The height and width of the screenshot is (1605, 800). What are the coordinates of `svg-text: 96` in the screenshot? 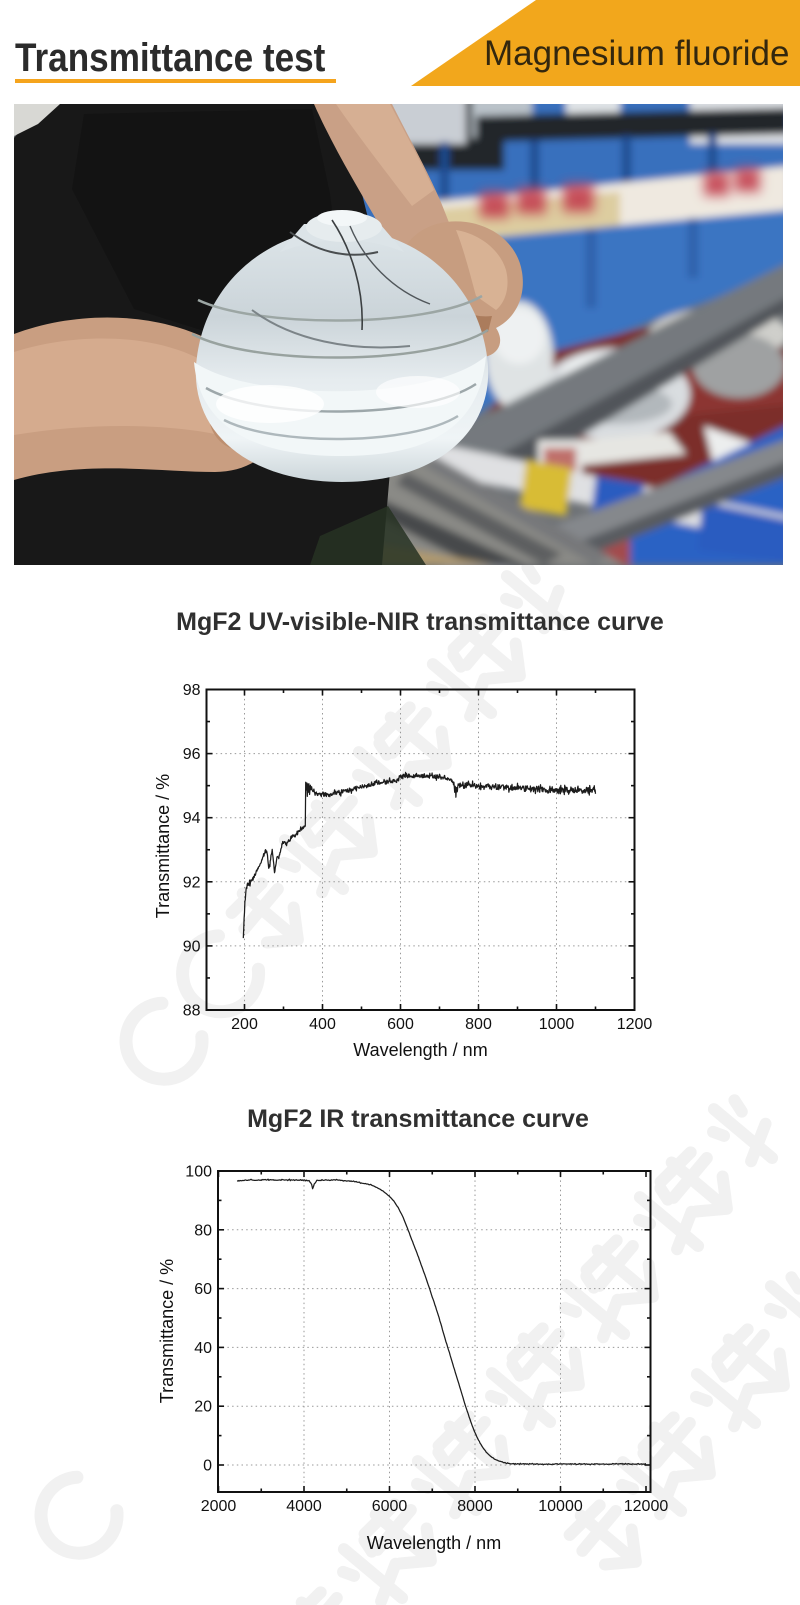 It's located at (192, 754).